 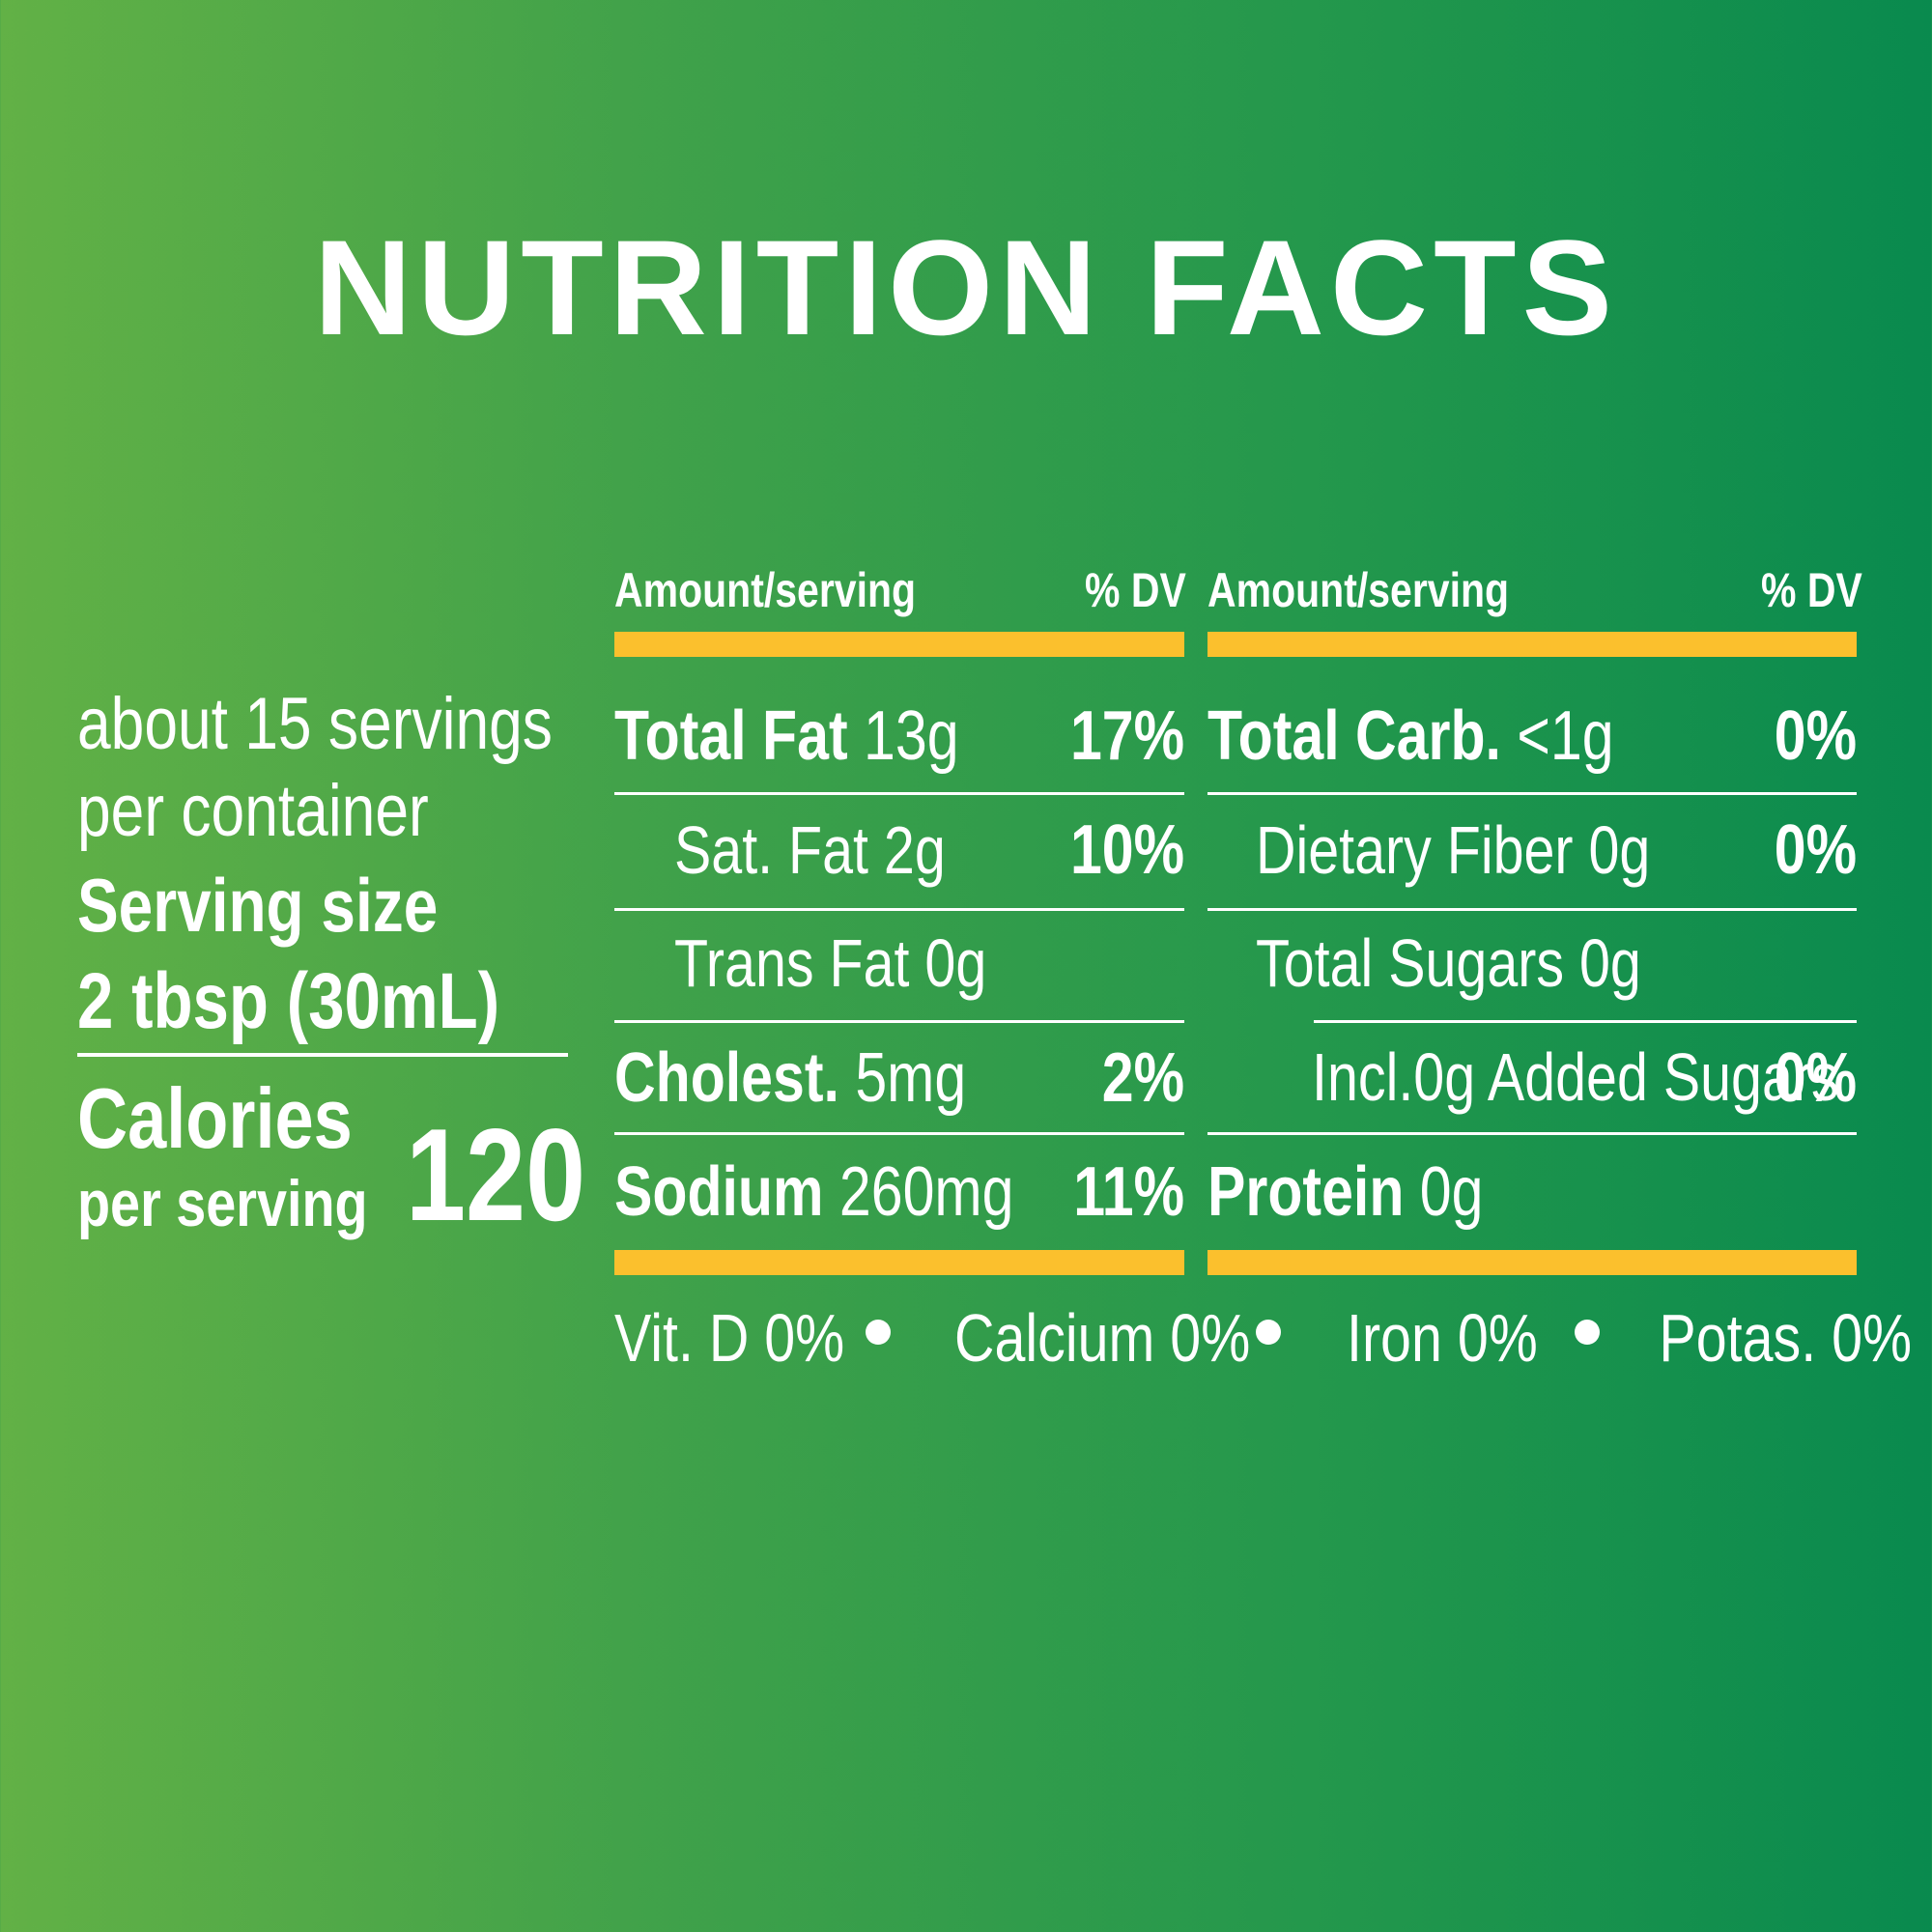 I want to click on servings-per-container-line1: about 15 servings, so click(x=315, y=724).